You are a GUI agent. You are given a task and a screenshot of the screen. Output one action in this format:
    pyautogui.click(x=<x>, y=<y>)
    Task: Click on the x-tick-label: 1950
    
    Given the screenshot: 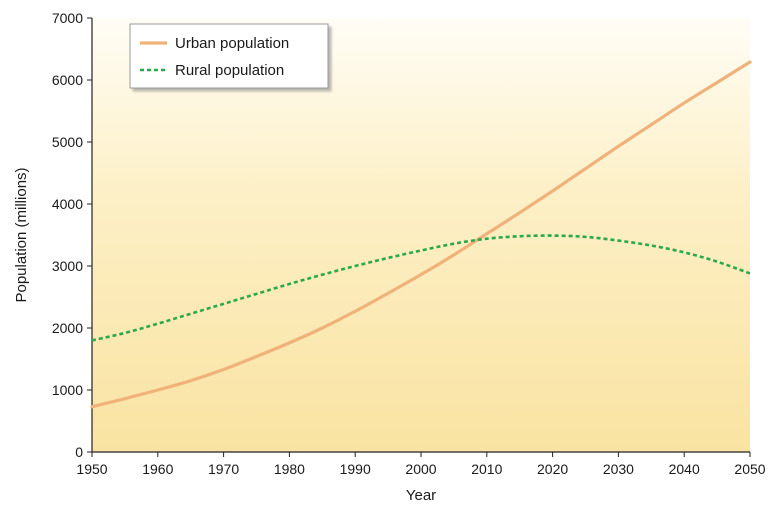 What is the action you would take?
    pyautogui.click(x=91, y=469)
    